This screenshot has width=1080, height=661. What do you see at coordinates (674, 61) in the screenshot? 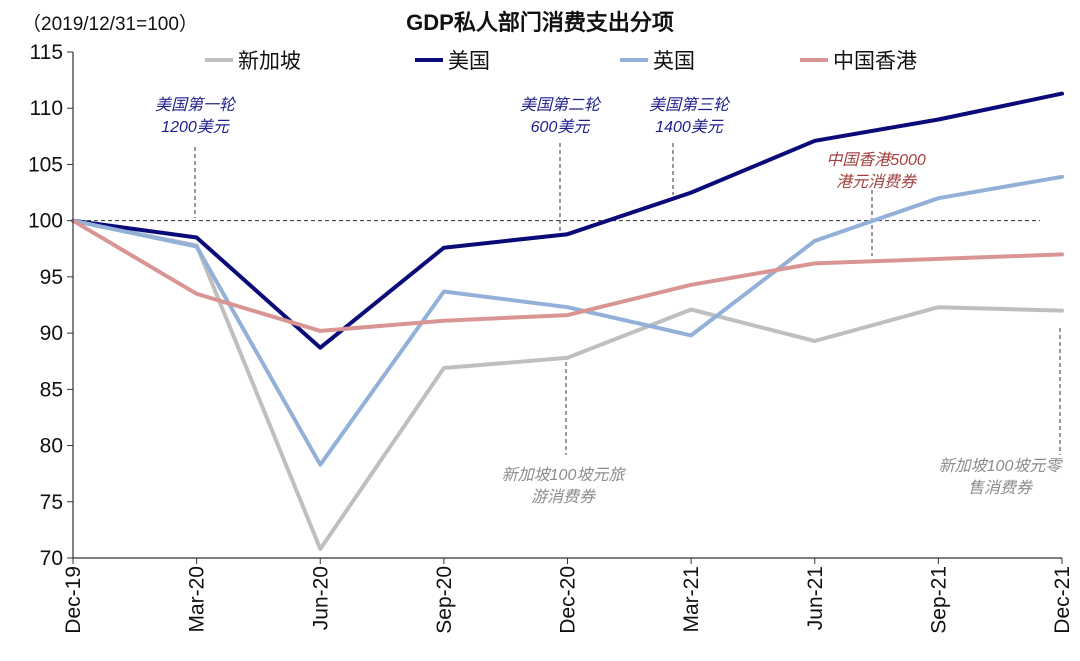
I see `legend-label: 英国` at bounding box center [674, 61].